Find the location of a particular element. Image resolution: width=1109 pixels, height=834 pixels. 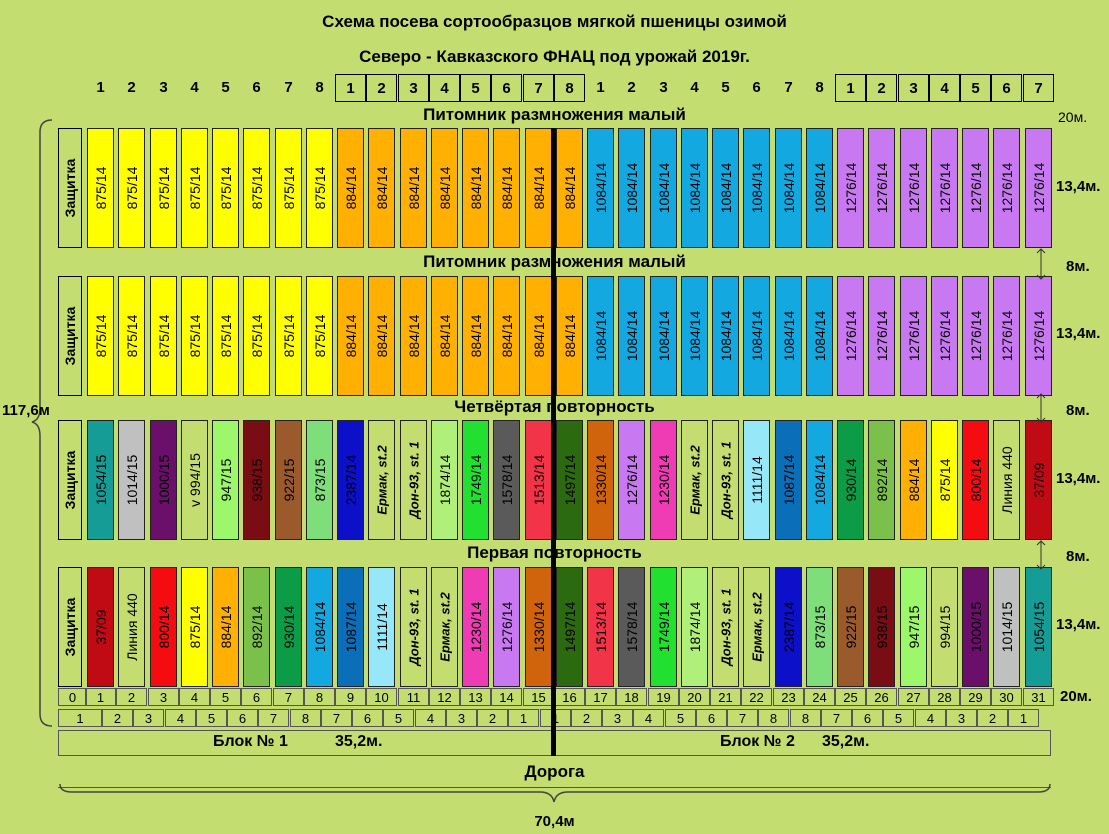

protection-strip: Защитка is located at coordinates (70, 336).